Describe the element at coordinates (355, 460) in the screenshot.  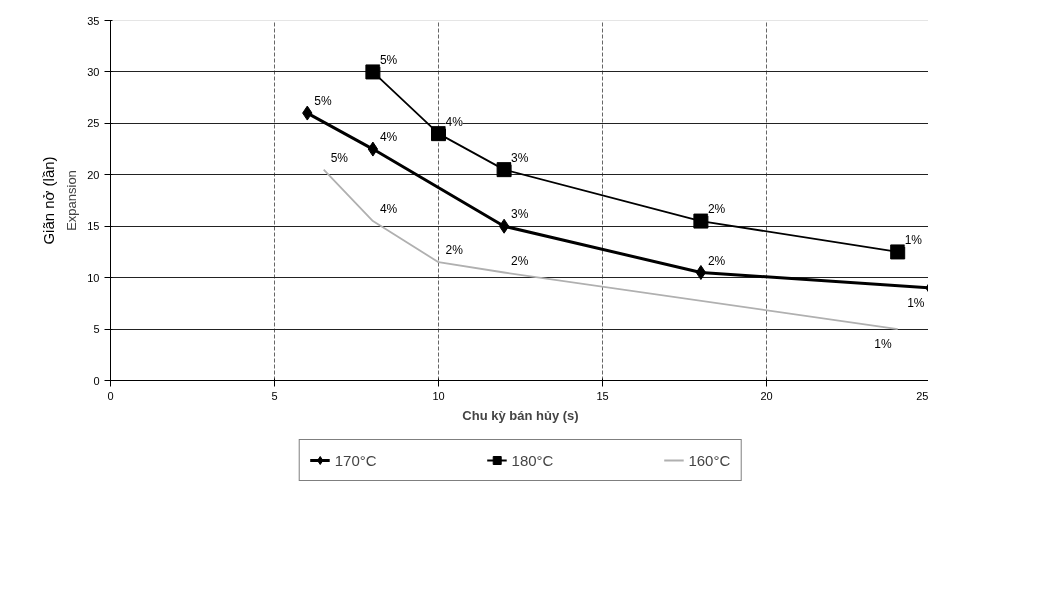
I see `legend-label: 170°C` at that location.